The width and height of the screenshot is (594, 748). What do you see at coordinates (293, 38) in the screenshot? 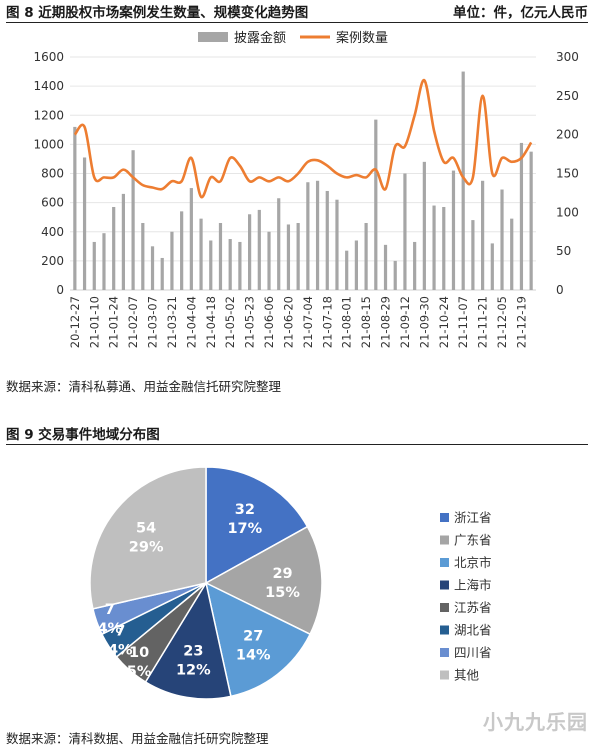
I see `combo-legend: 披露金额 案例数量` at bounding box center [293, 38].